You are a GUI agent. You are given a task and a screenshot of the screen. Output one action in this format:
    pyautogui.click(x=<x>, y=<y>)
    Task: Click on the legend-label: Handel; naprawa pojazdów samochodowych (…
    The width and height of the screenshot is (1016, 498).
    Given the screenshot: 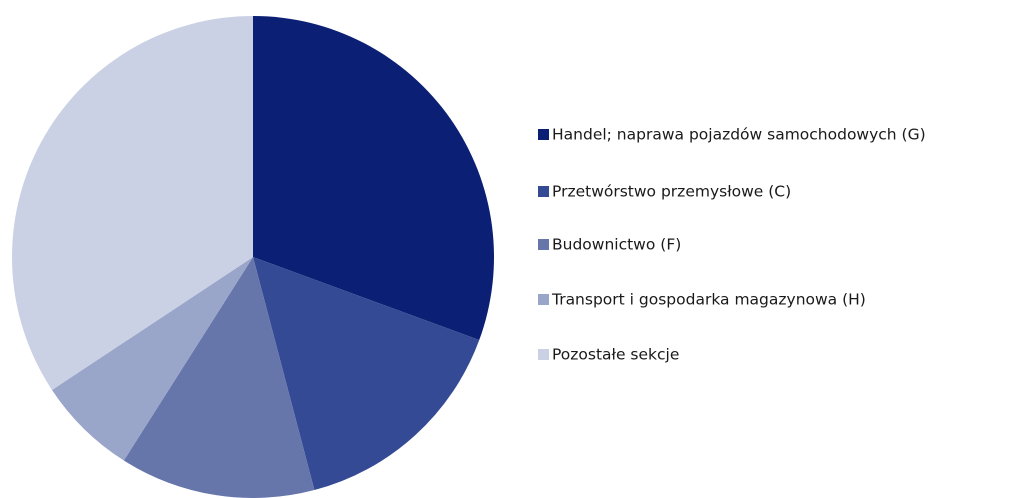 What is the action you would take?
    pyautogui.click(x=739, y=135)
    